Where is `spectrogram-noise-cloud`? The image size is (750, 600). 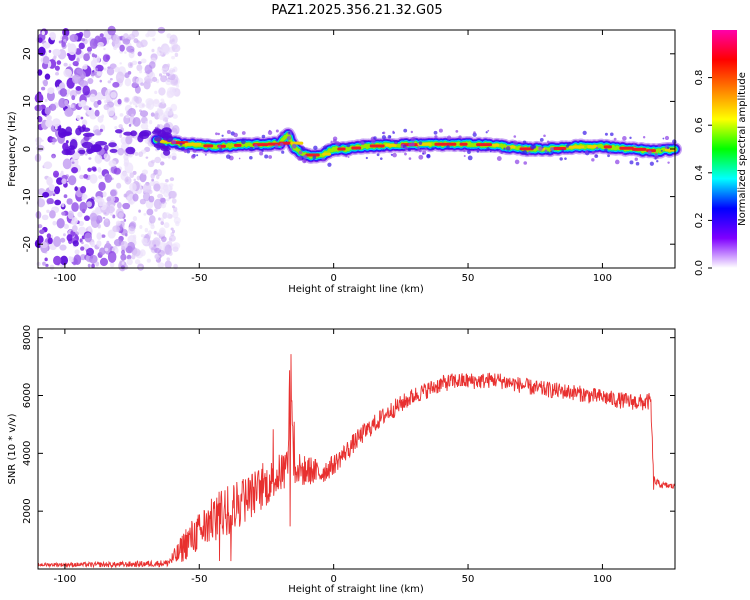
spectrogram-noise-cloud is located at coordinates (107, 148).